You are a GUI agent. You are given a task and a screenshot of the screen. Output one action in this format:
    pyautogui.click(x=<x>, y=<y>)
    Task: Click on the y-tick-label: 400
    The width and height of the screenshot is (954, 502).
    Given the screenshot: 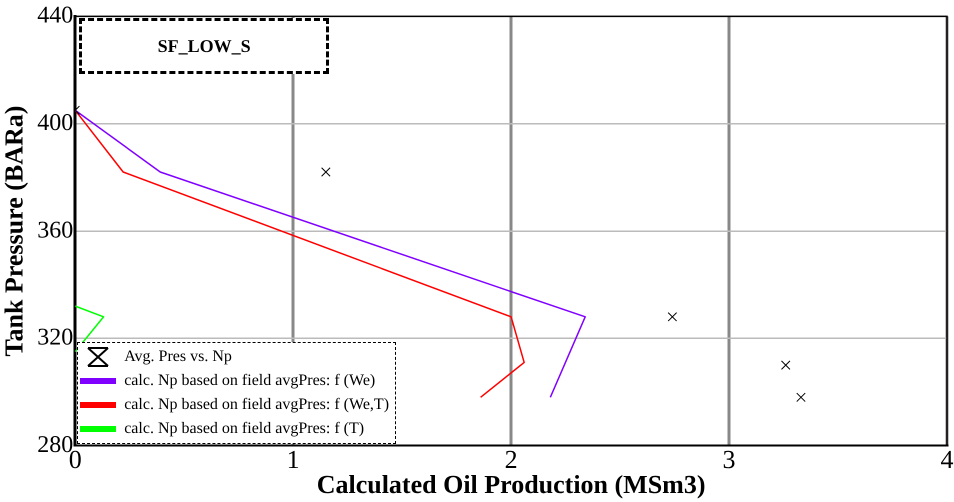 What is the action you would take?
    pyautogui.click(x=55, y=123)
    